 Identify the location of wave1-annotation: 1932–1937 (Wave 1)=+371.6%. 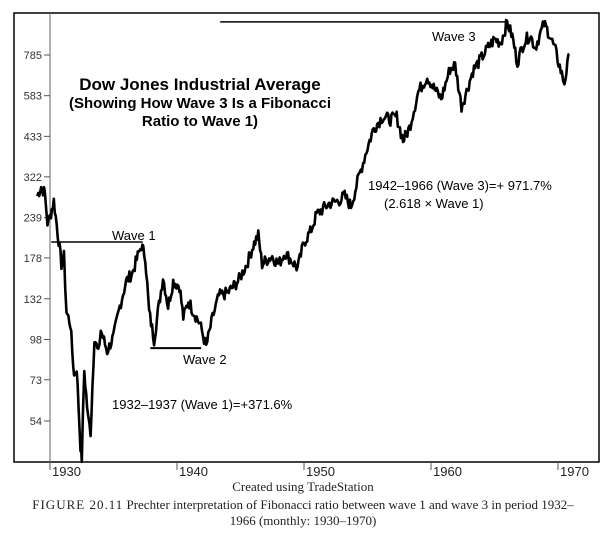
(202, 404).